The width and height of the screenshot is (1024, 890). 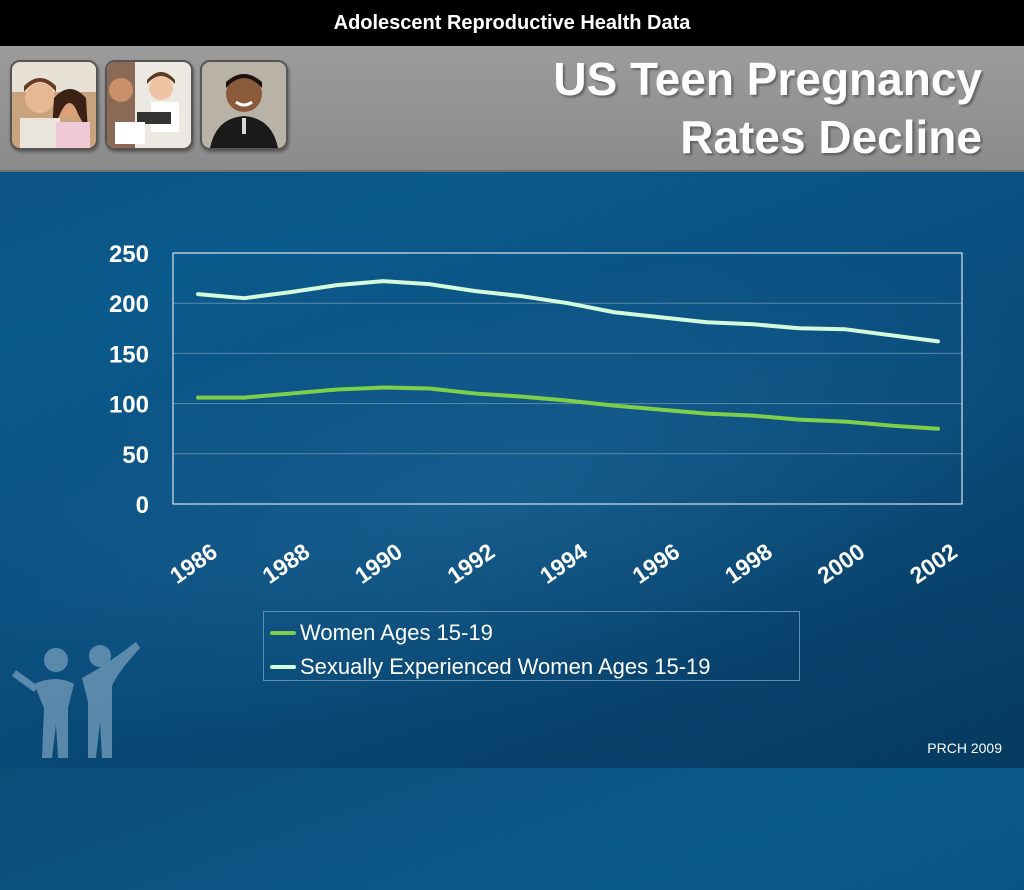 What do you see at coordinates (54, 105) in the screenshot?
I see `teen-couple-photo` at bounding box center [54, 105].